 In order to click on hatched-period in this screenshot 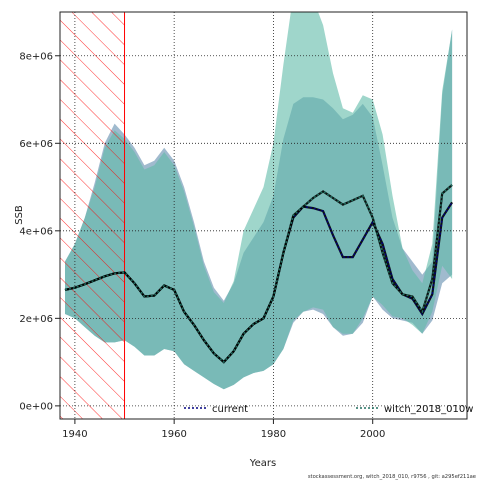, I will do `click(93, 215)`.